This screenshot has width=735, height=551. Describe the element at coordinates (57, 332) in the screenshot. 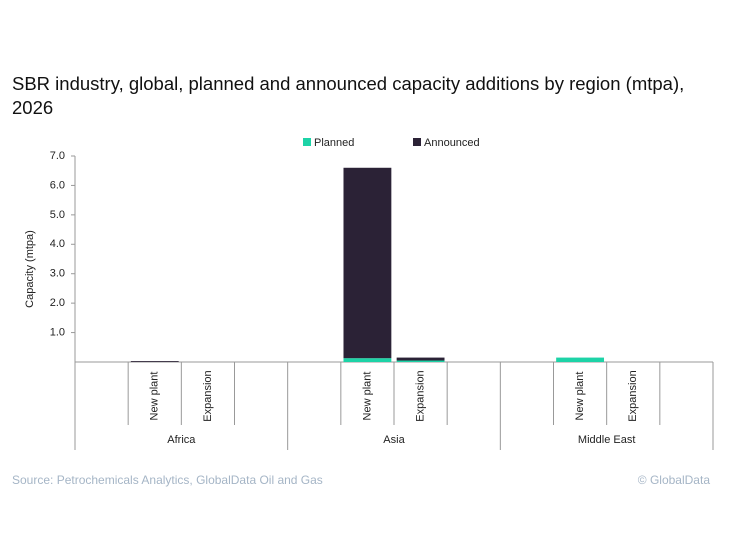

I see `y-tick-label: 1.0` at that location.